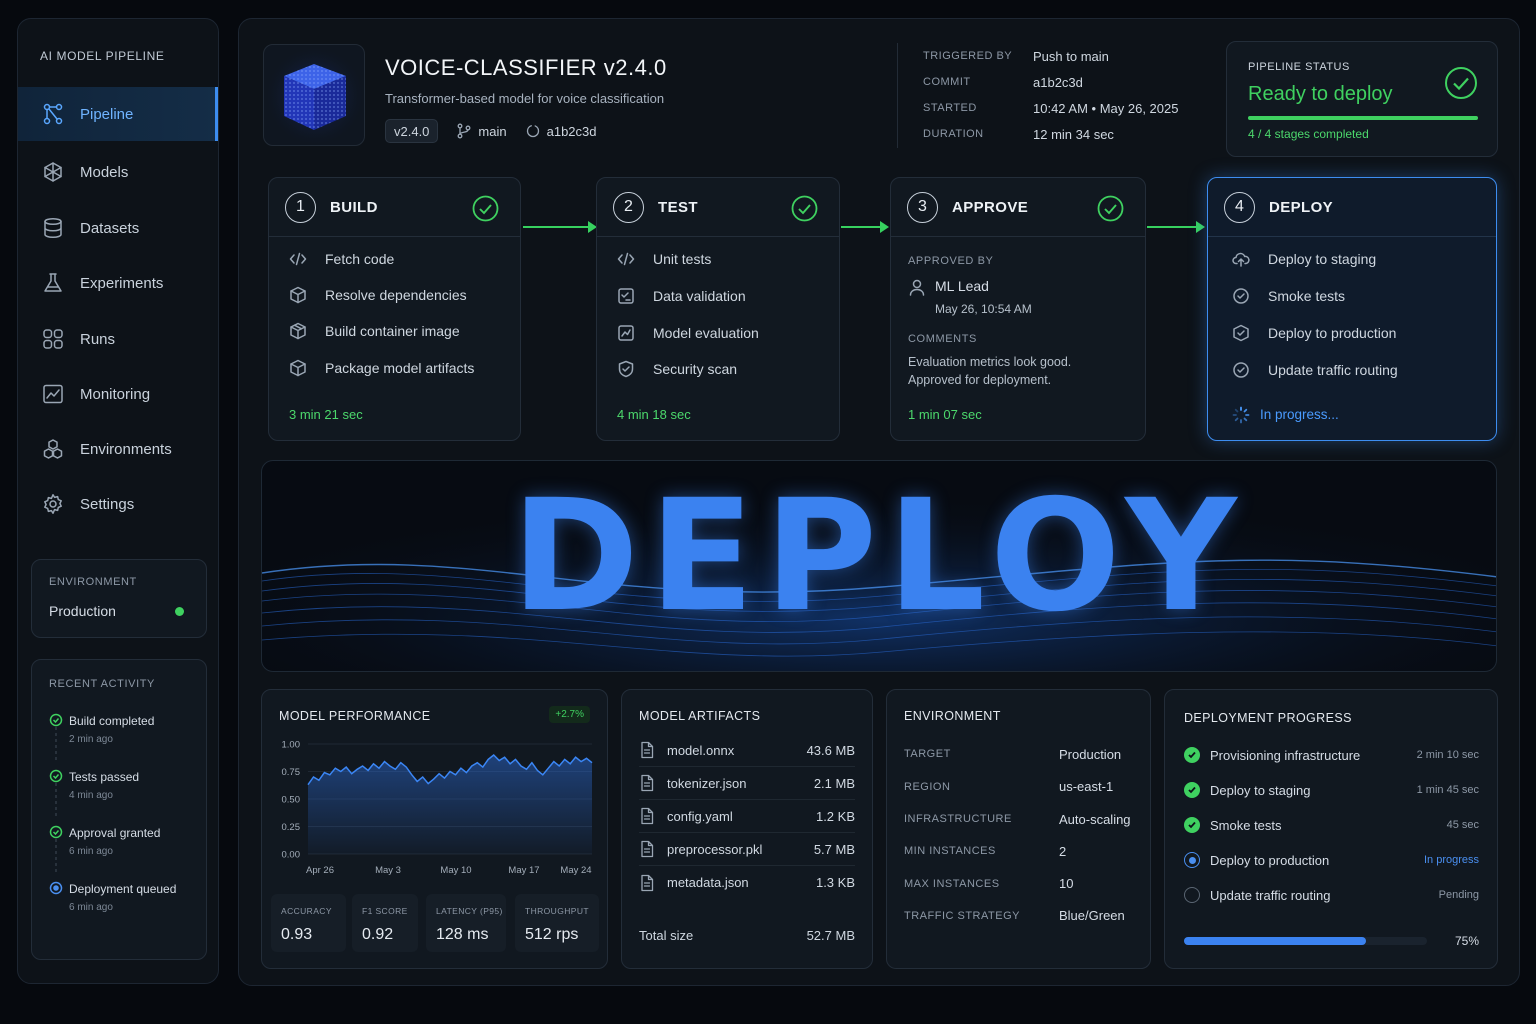  What do you see at coordinates (53, 172) in the screenshot?
I see `models-icon` at bounding box center [53, 172].